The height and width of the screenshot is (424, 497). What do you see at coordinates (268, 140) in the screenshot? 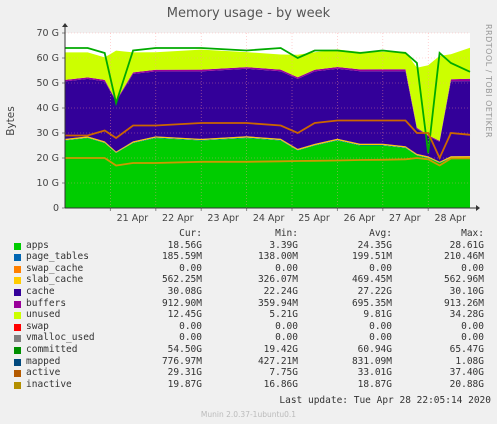
I see `line-active` at bounding box center [268, 140].